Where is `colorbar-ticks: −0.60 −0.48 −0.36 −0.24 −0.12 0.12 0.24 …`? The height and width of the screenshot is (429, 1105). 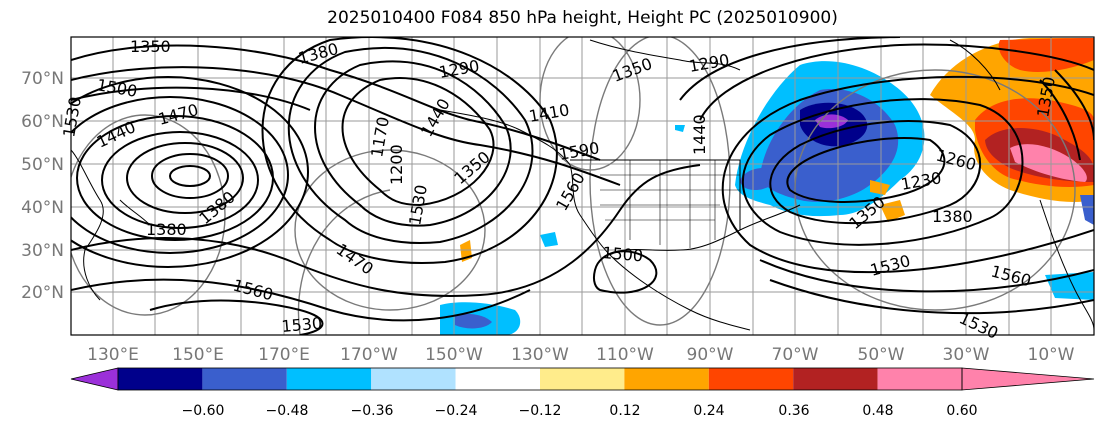
colorbar-ticks: −0.60 −0.48 −0.36 −0.24 −0.12 0.12 0.24 … is located at coordinates (580, 411).